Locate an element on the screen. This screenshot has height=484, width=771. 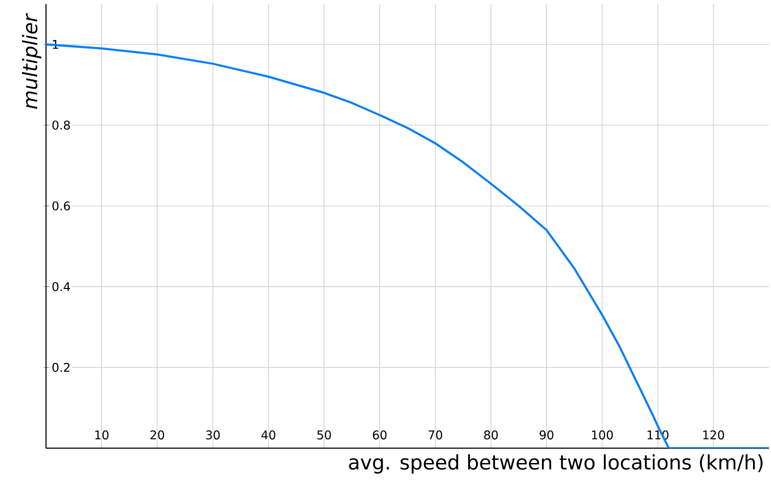
x-tick-label: 50 is located at coordinates (324, 435).